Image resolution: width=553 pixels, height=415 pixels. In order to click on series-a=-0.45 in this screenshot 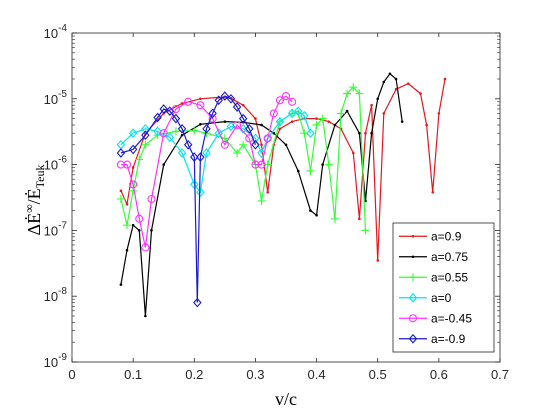, I will do `click(206, 172)`.